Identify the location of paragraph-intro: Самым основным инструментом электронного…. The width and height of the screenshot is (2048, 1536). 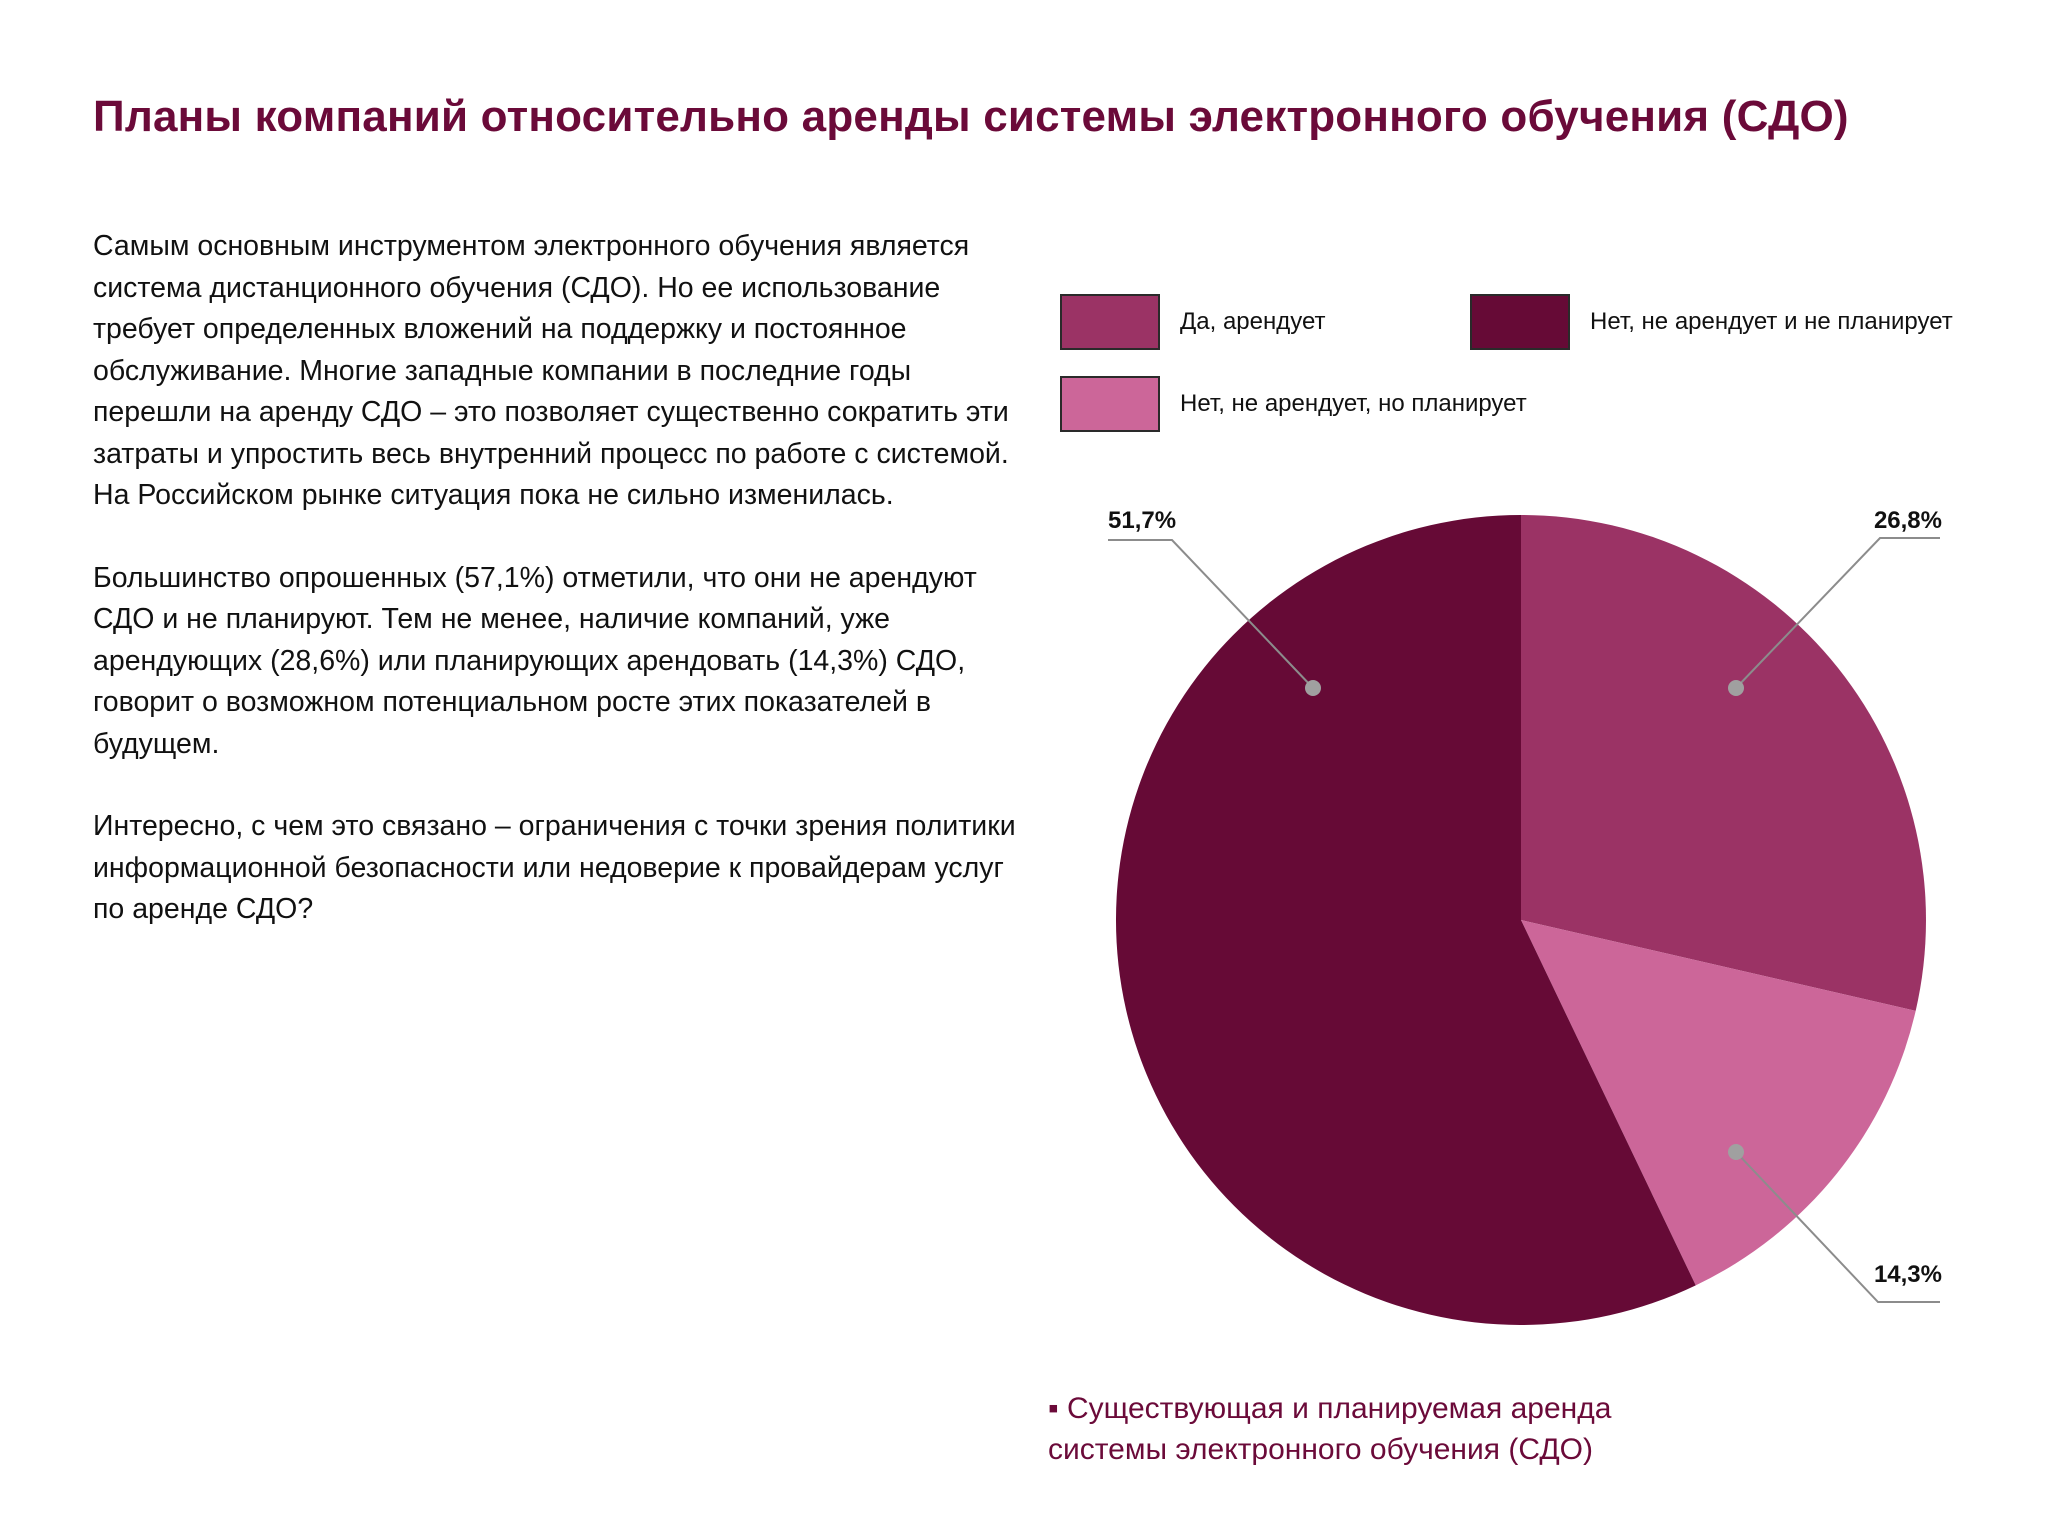
(551, 370).